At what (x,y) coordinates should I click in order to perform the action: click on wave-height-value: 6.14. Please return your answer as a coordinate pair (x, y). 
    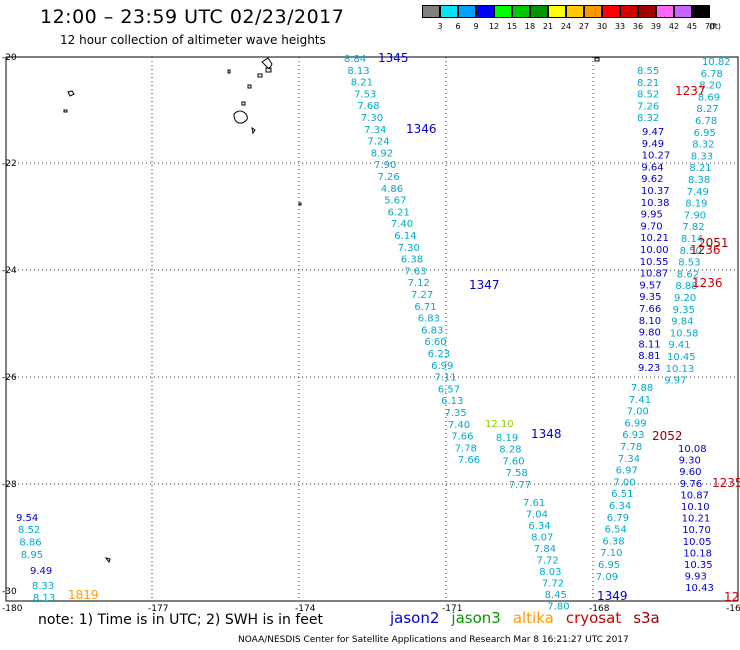
    Looking at the image, I should click on (405, 236).